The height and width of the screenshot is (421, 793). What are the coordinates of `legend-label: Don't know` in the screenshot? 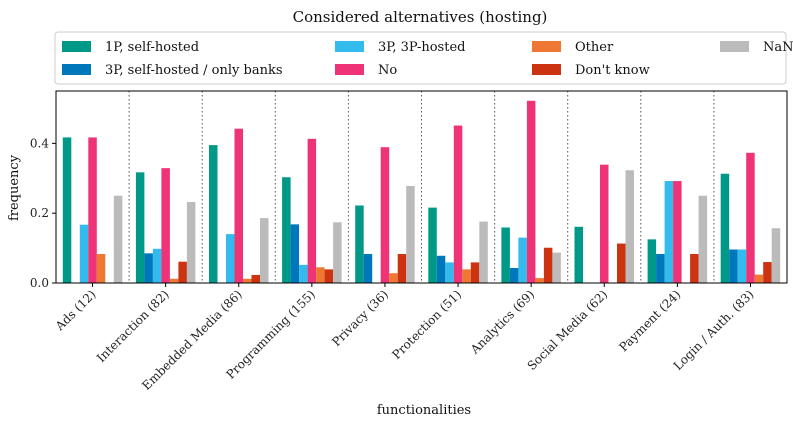 It's located at (612, 70).